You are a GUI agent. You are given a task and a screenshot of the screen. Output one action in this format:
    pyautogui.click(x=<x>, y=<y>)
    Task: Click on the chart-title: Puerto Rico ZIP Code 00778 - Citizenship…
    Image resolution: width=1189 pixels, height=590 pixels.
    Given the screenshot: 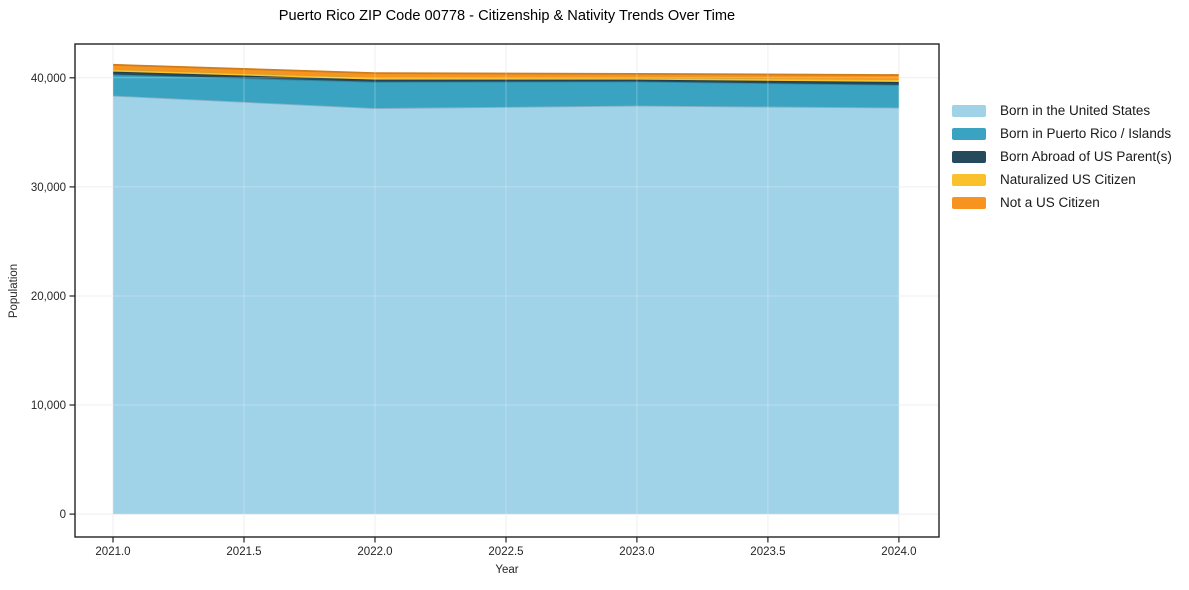 What is the action you would take?
    pyautogui.click(x=507, y=16)
    